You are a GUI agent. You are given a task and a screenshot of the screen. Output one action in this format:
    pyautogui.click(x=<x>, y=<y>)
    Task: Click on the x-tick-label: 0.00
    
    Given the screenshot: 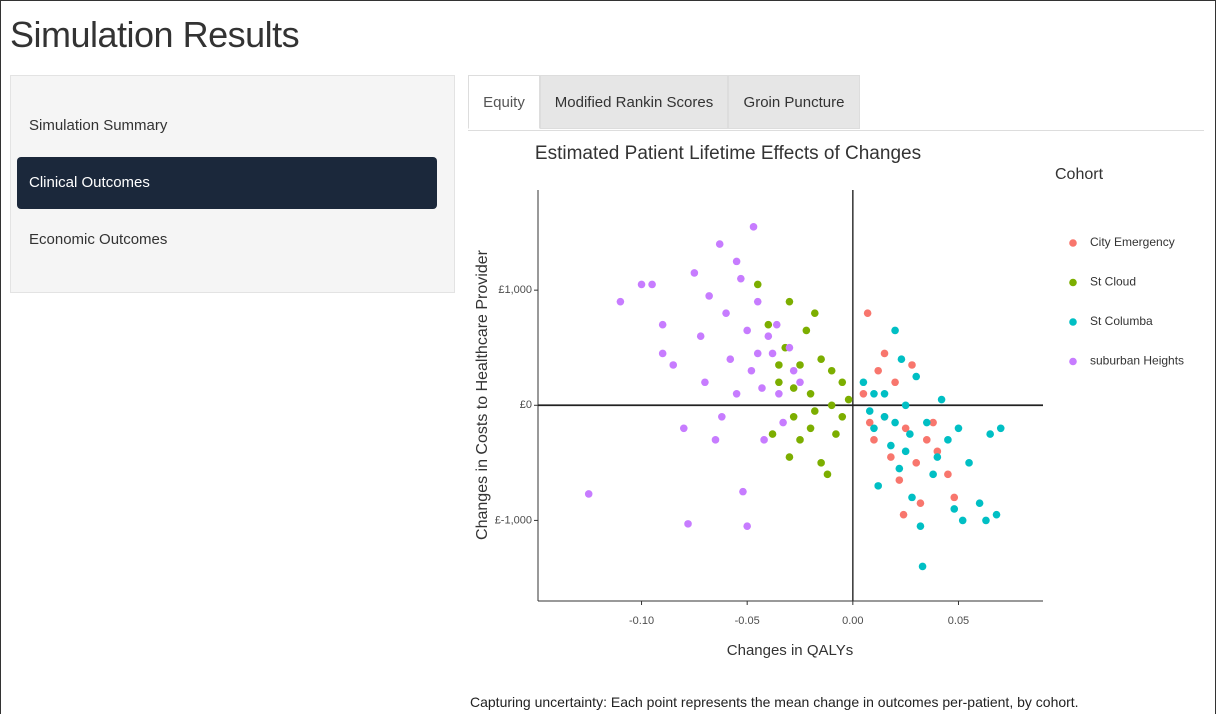 What is the action you would take?
    pyautogui.click(x=852, y=621)
    